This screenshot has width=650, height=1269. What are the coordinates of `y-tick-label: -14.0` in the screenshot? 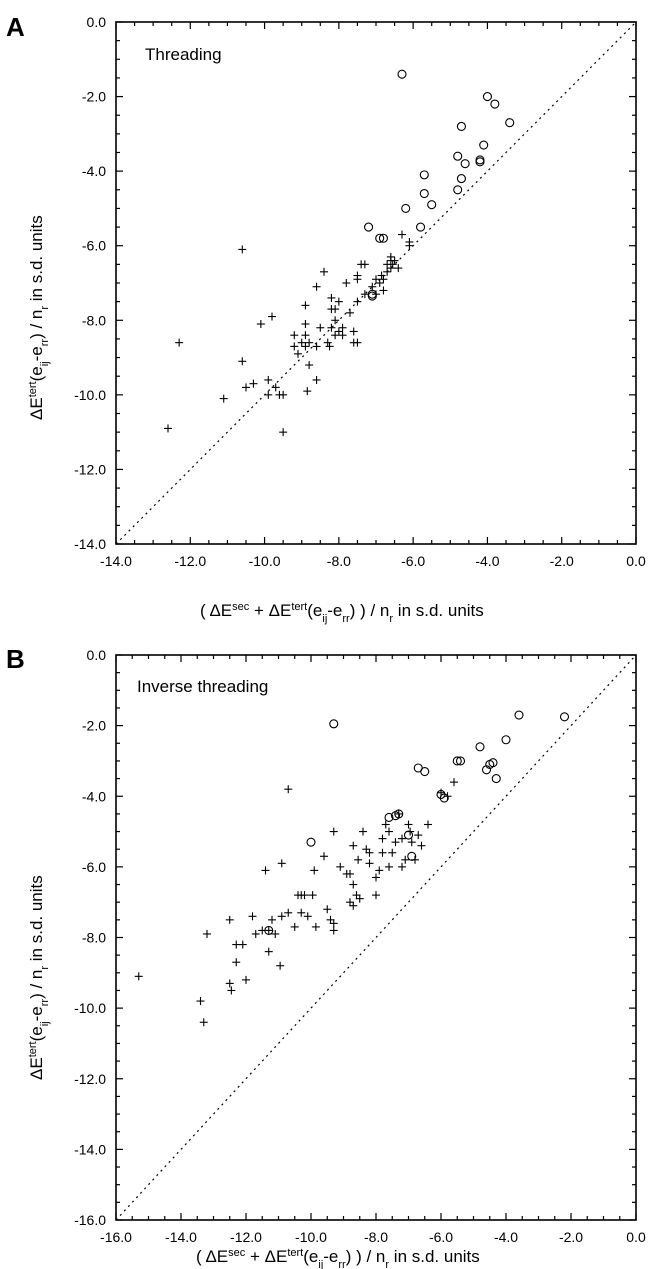 It's located at (90, 1149).